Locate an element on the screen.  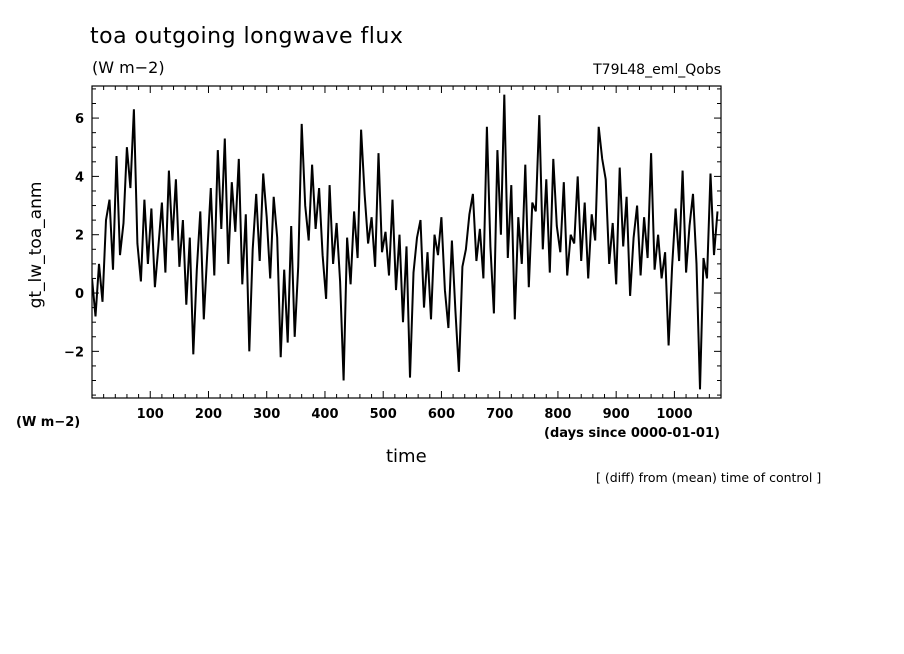
chart-title: toa outgoing longwave flux is located at coordinates (247, 36).